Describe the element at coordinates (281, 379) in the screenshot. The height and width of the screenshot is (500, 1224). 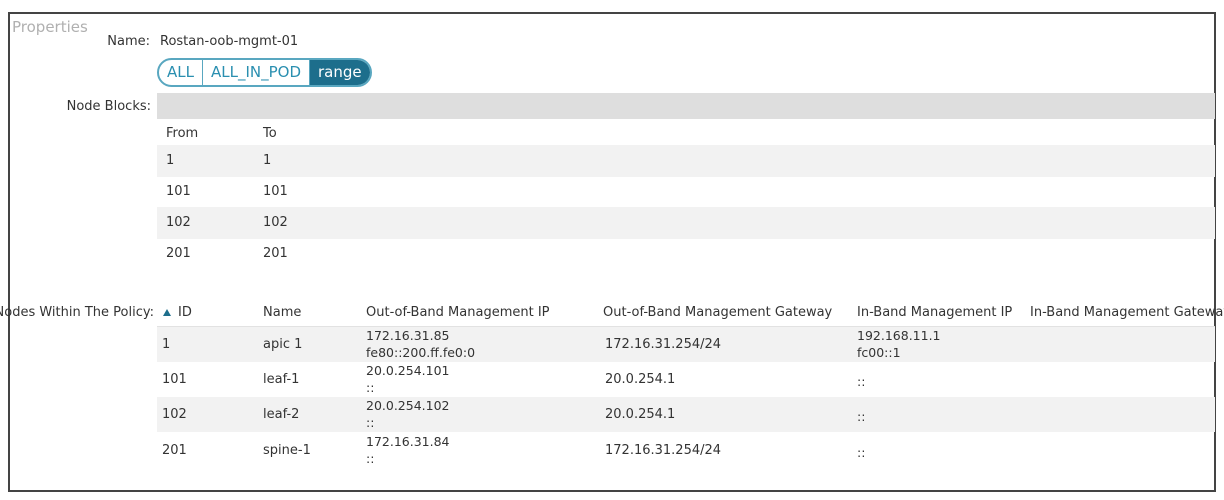
I see `table-cell: leaf-1` at that location.